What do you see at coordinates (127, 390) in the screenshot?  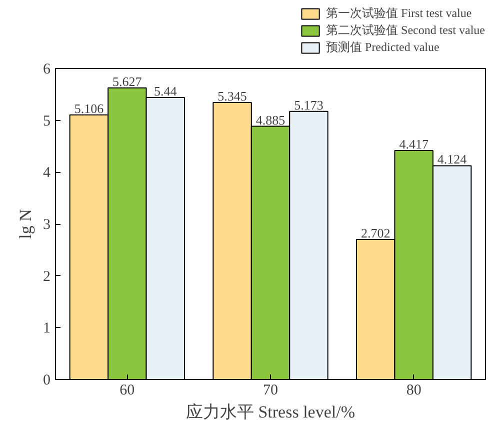 I see `x-tick-label: 60` at bounding box center [127, 390].